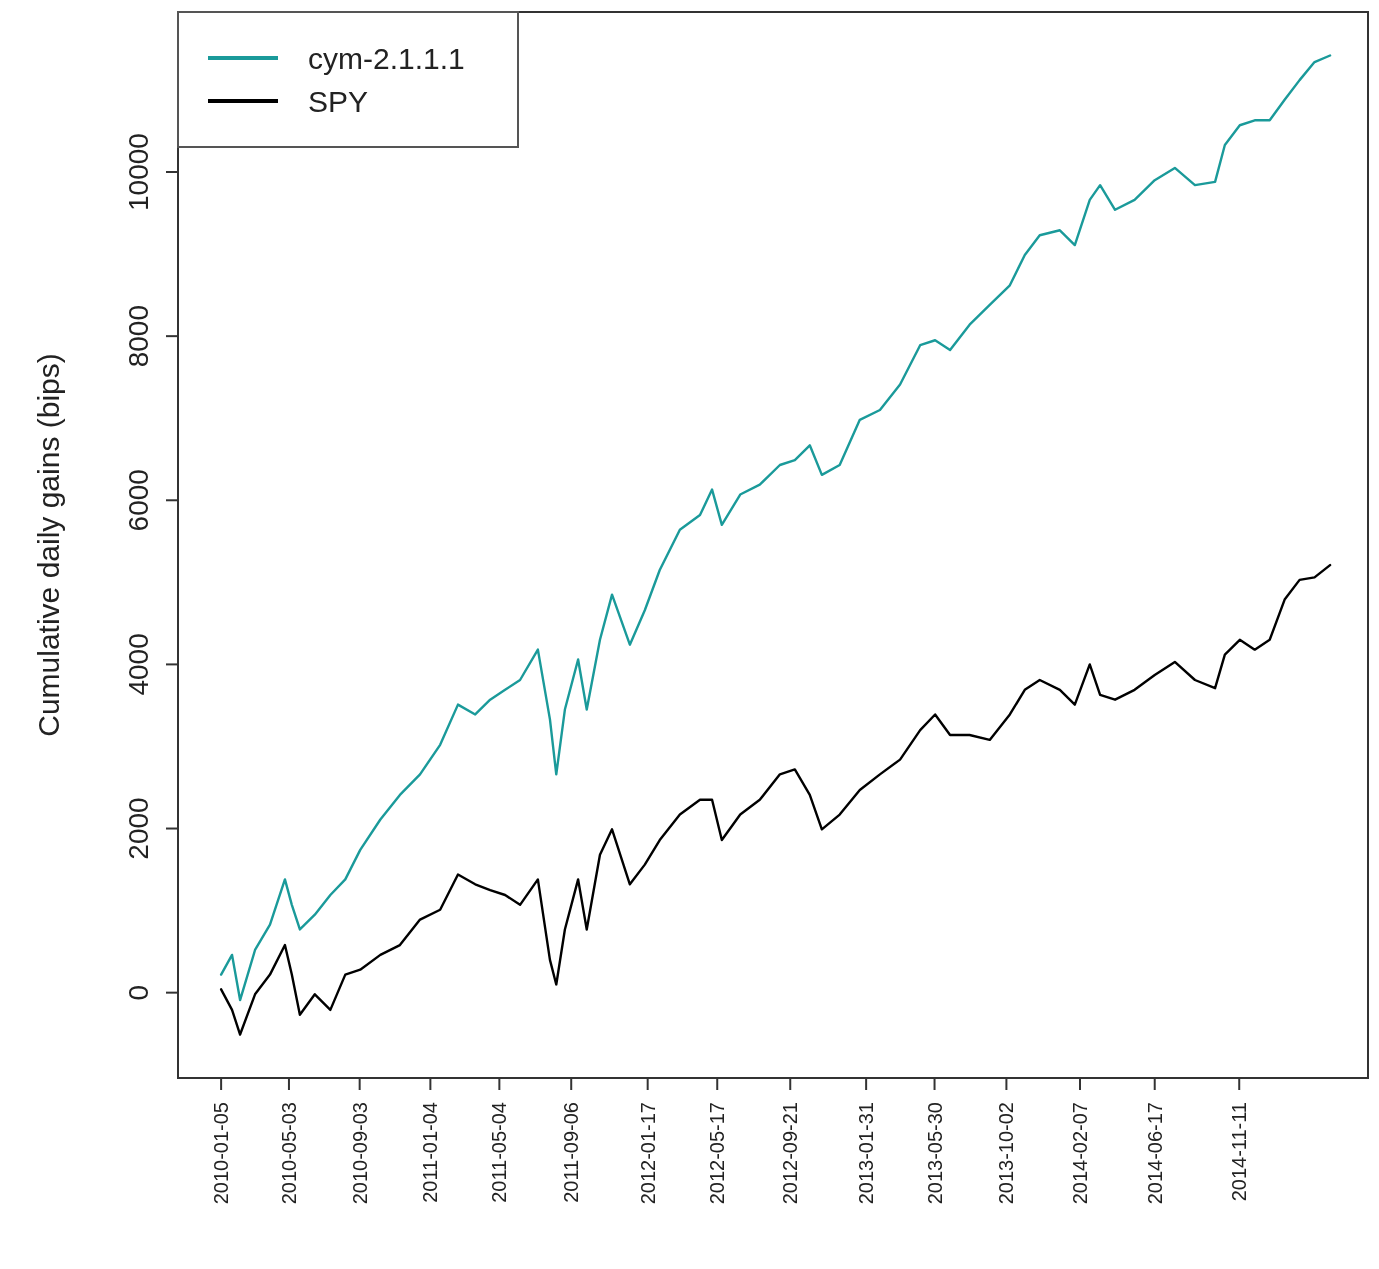 The width and height of the screenshot is (1379, 1269). Describe the element at coordinates (499, 1152) in the screenshot. I see `x-tick-label: 2011-05-04` at that location.